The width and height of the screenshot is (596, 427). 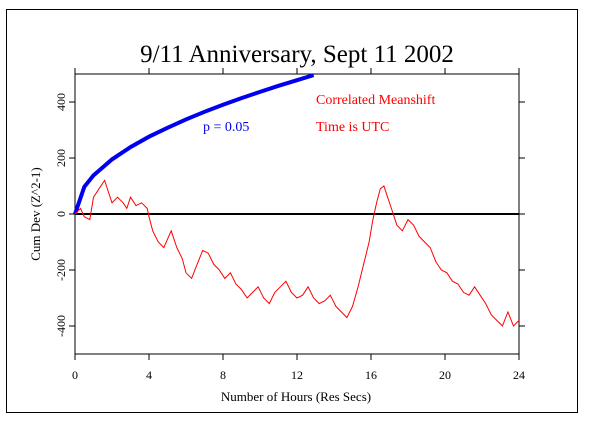 I want to click on x-tick-label: 0, so click(x=75, y=375).